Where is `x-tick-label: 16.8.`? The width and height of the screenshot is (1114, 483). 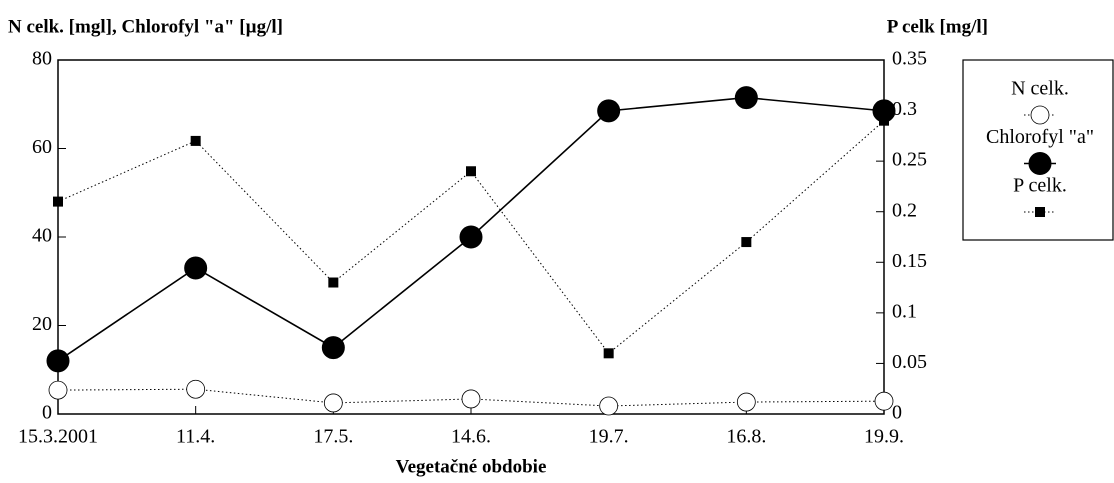 x-tick-label: 16.8. is located at coordinates (746, 437).